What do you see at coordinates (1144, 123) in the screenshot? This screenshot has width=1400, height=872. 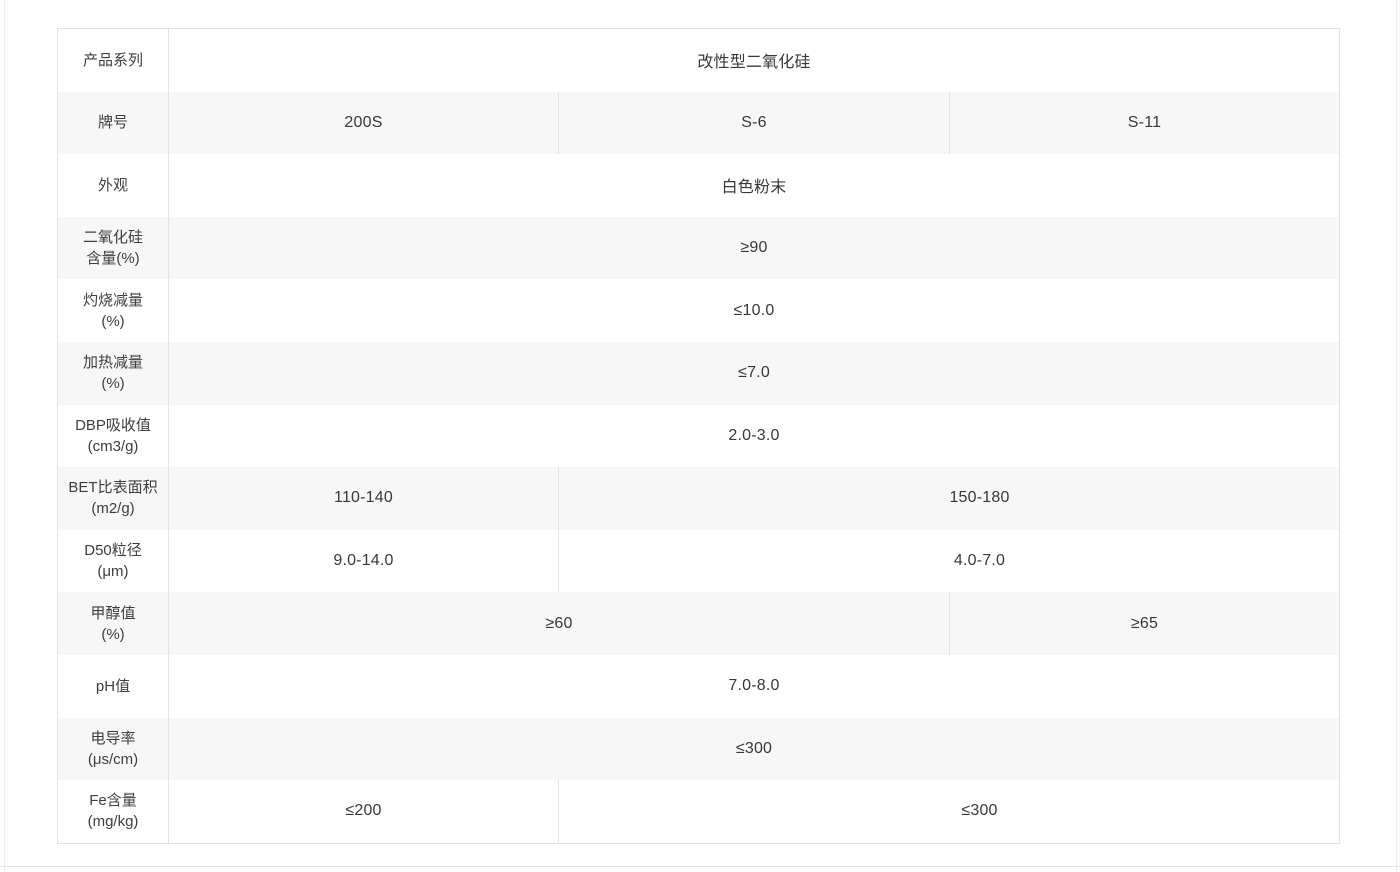 I see `value-cell: S-11` at bounding box center [1144, 123].